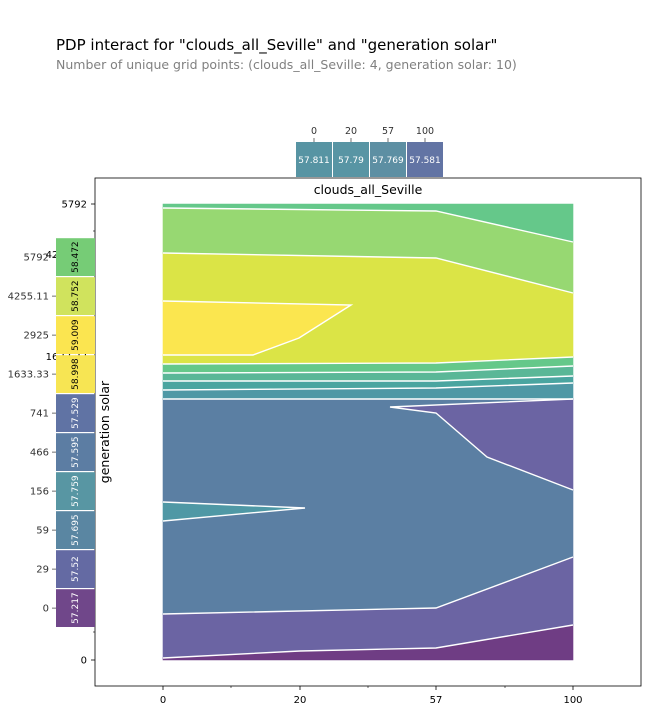 This screenshot has height=714, width=648. What do you see at coordinates (39, 453) in the screenshot?
I see `y-marginal-tick-4: 466` at bounding box center [39, 453].